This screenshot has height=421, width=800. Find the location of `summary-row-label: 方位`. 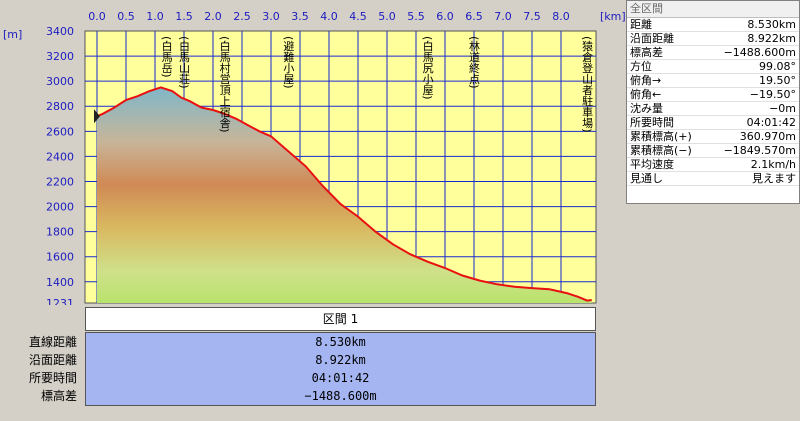

summary-row-label: 方位 is located at coordinates (667, 66).